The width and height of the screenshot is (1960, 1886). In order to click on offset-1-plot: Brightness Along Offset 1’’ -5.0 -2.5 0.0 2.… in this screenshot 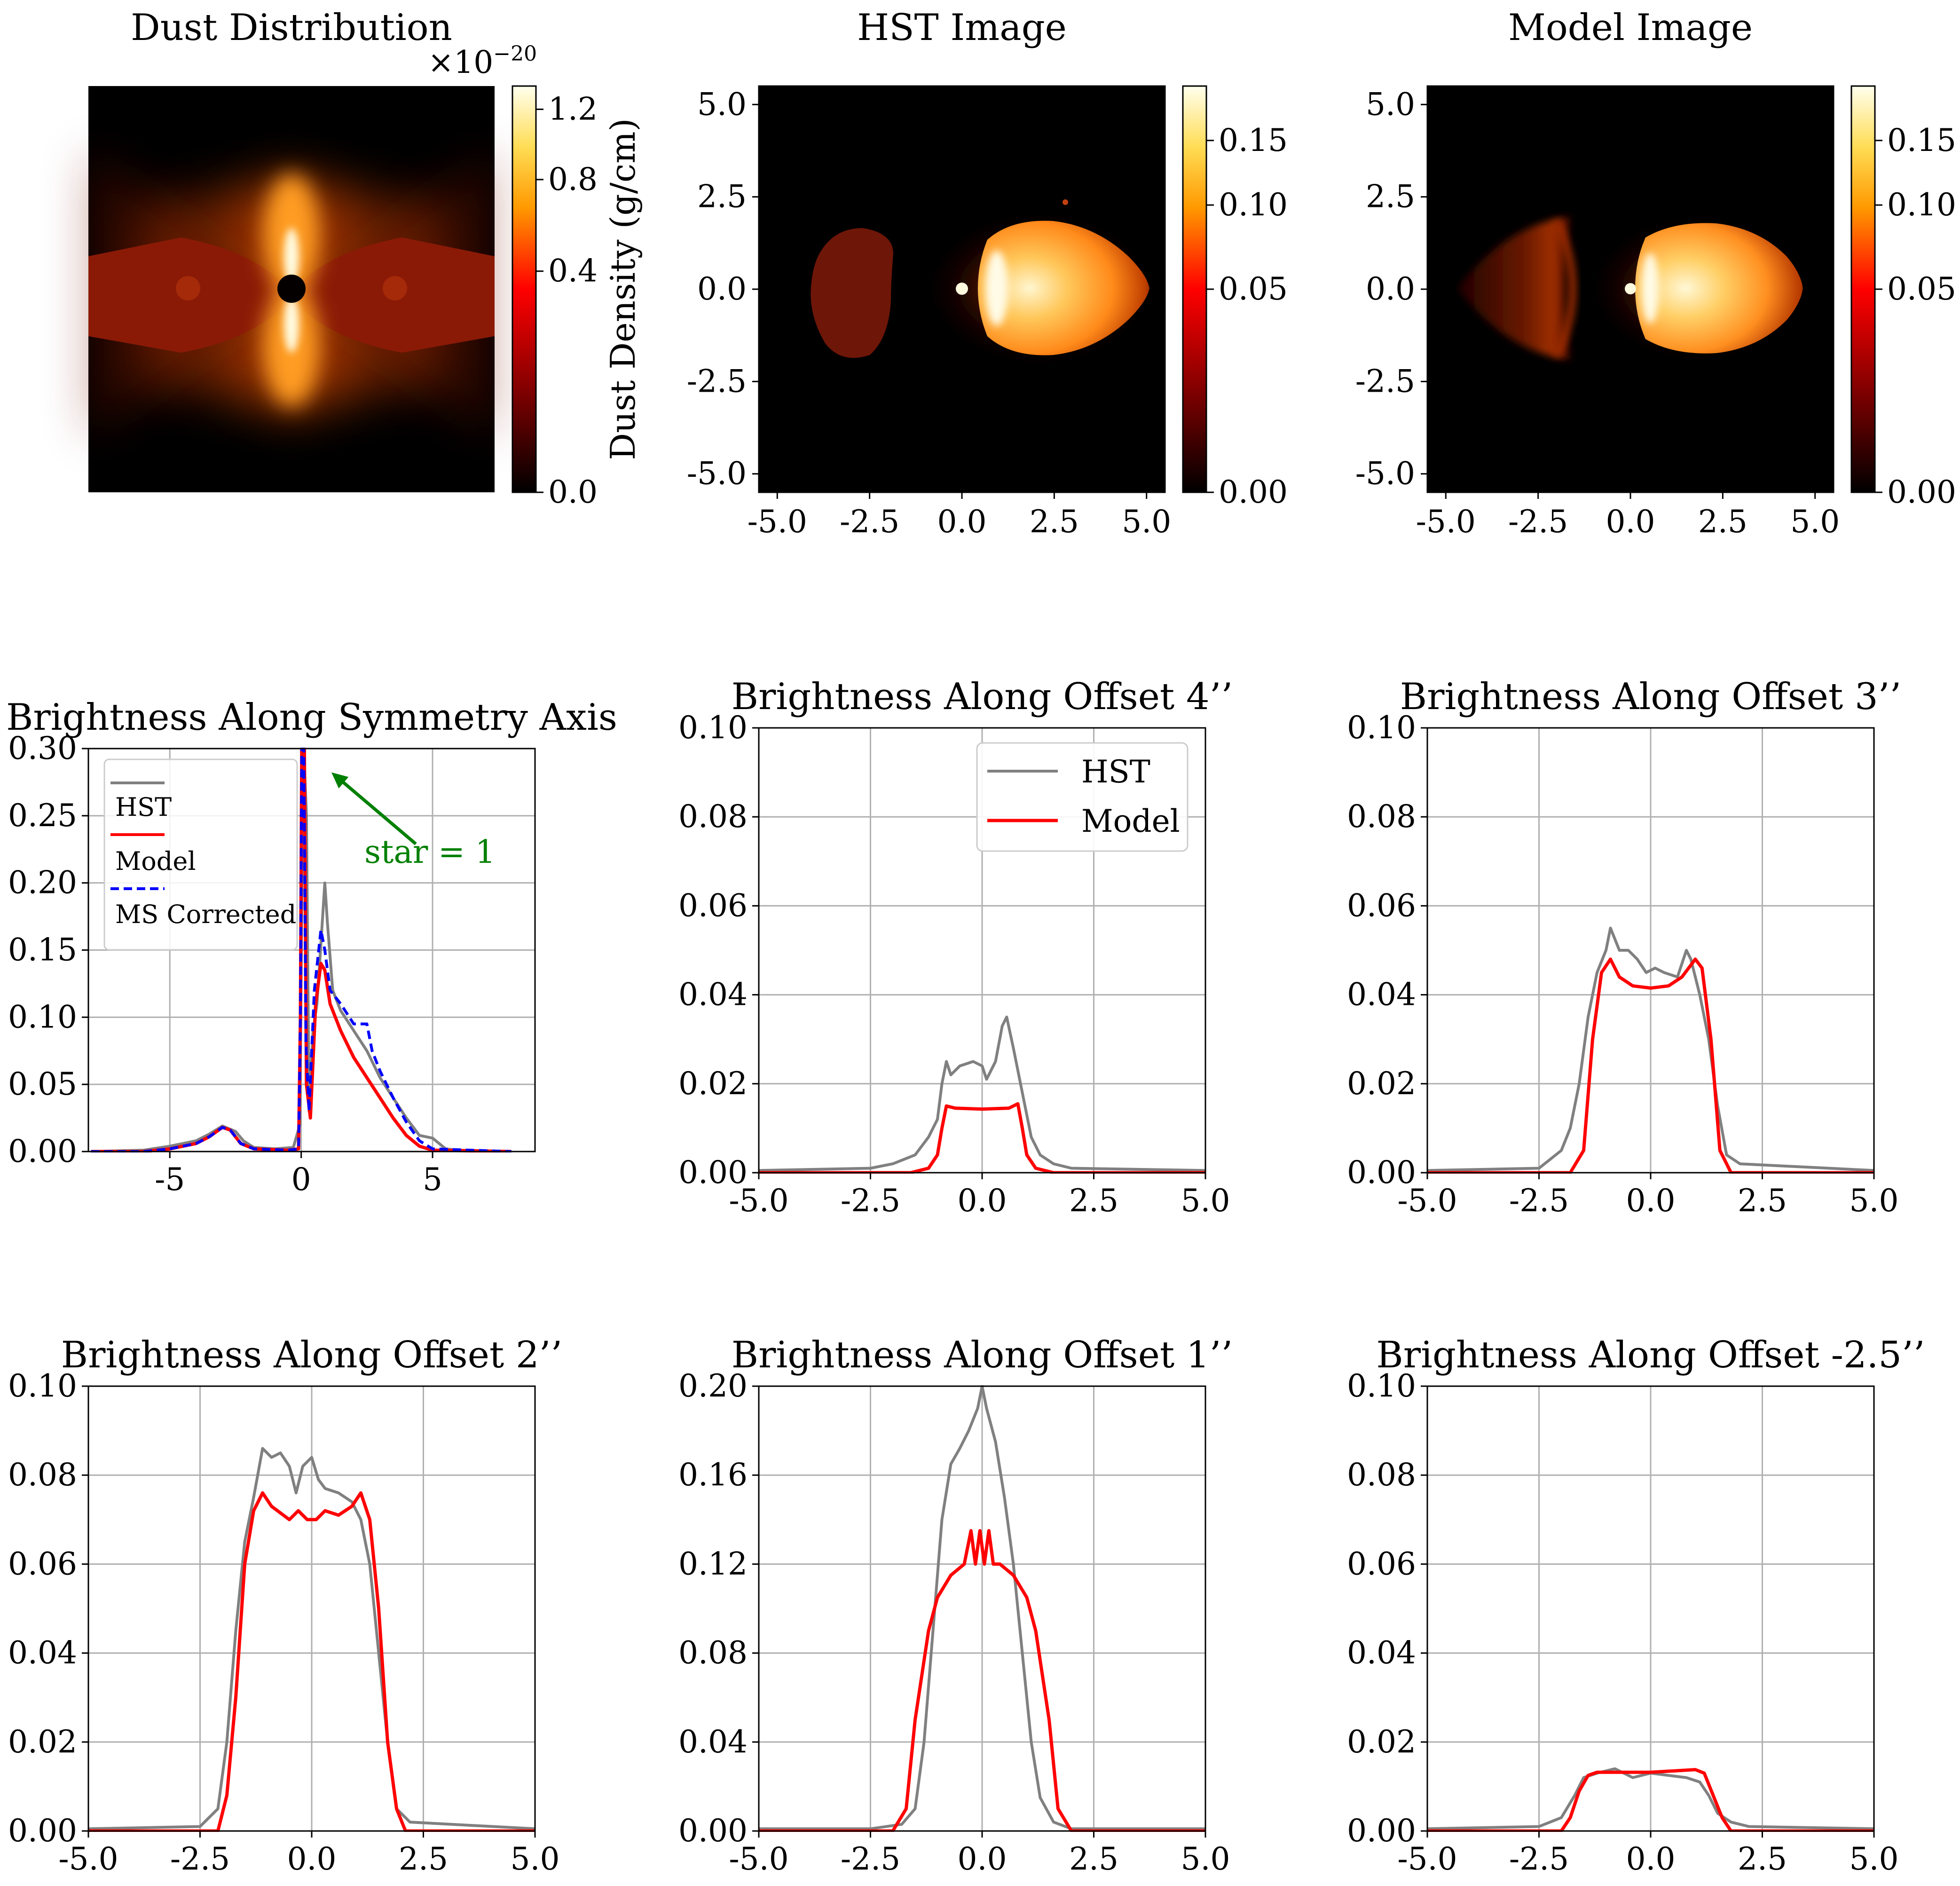, I will do `click(955, 1606)`.